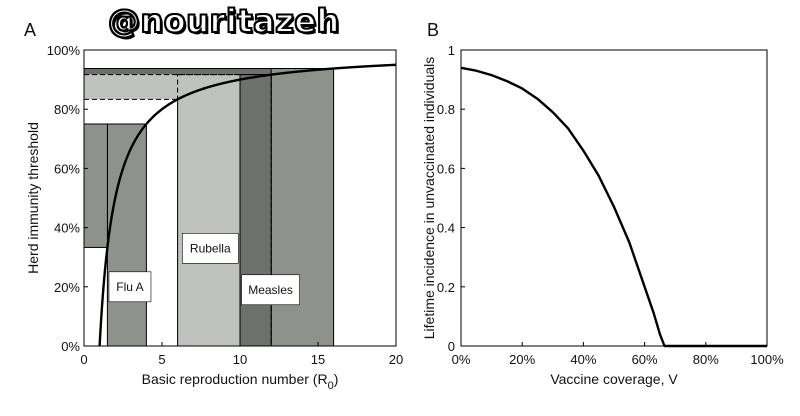 The image size is (800, 416). Describe the element at coordinates (67, 109) in the screenshot. I see `y-tick-label: 80%` at that location.